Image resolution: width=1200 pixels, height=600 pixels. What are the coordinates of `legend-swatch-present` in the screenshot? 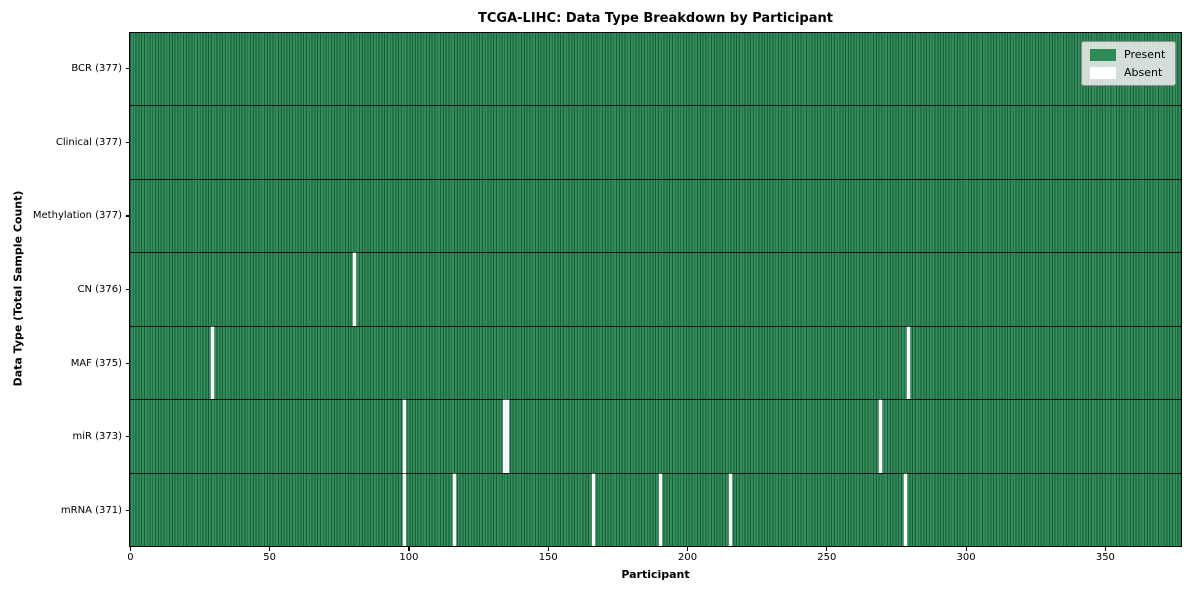 It's located at (1103, 54).